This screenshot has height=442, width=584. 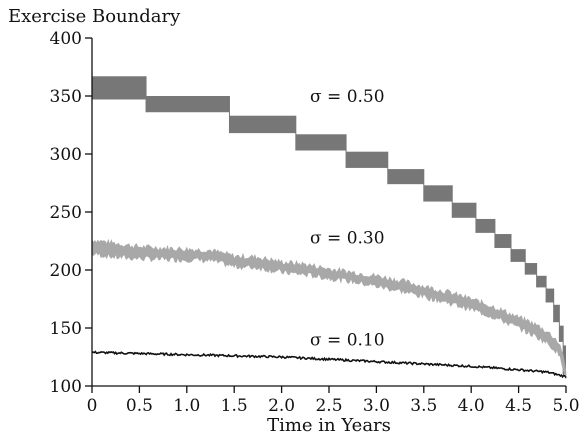 What do you see at coordinates (66, 97) in the screenshot?
I see `y-tick-label-350: 350` at bounding box center [66, 97].